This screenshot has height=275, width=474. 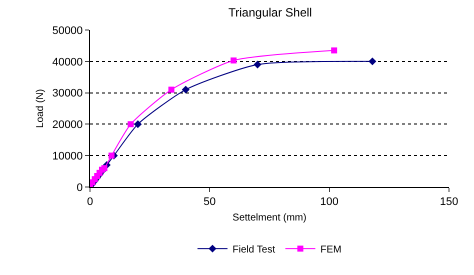 I want to click on y-tick-label: 40000, so click(x=67, y=62).